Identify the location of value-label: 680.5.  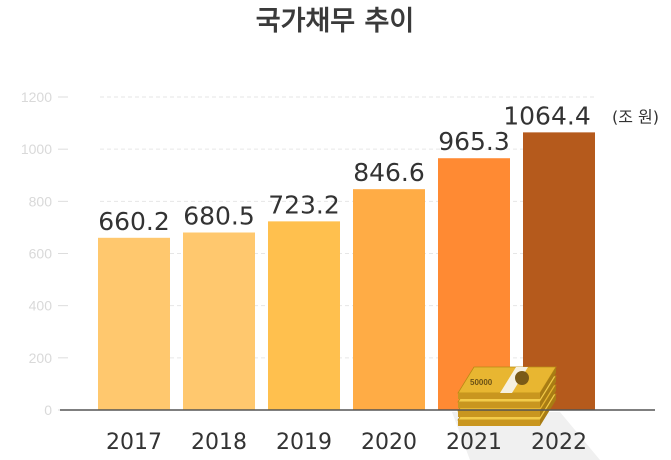
(219, 216).